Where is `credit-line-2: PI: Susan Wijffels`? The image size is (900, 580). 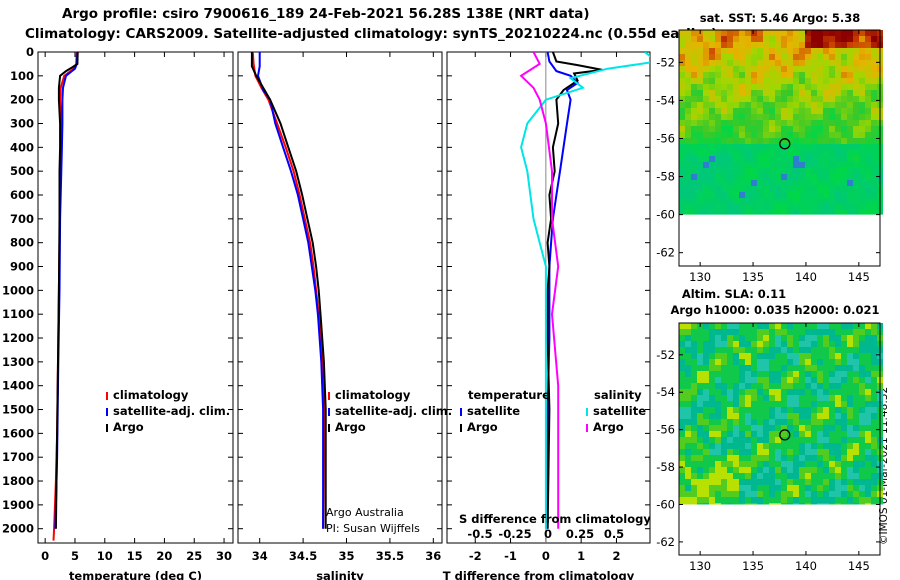 credit-line-2: PI: Susan Wijffels is located at coordinates (373, 528).